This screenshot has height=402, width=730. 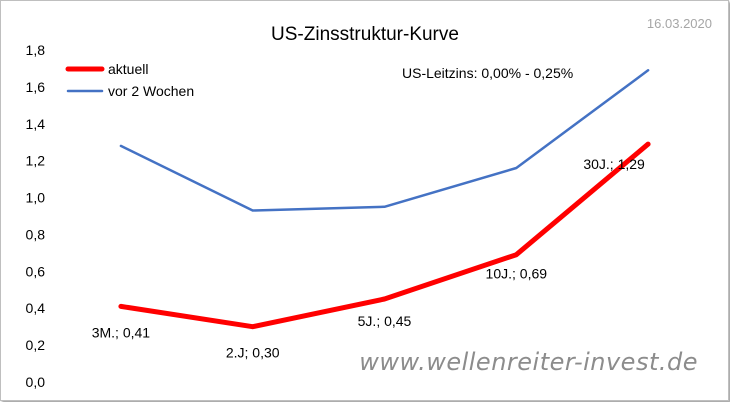 I want to click on data-label: 2.J; 0,30, so click(x=253, y=353).